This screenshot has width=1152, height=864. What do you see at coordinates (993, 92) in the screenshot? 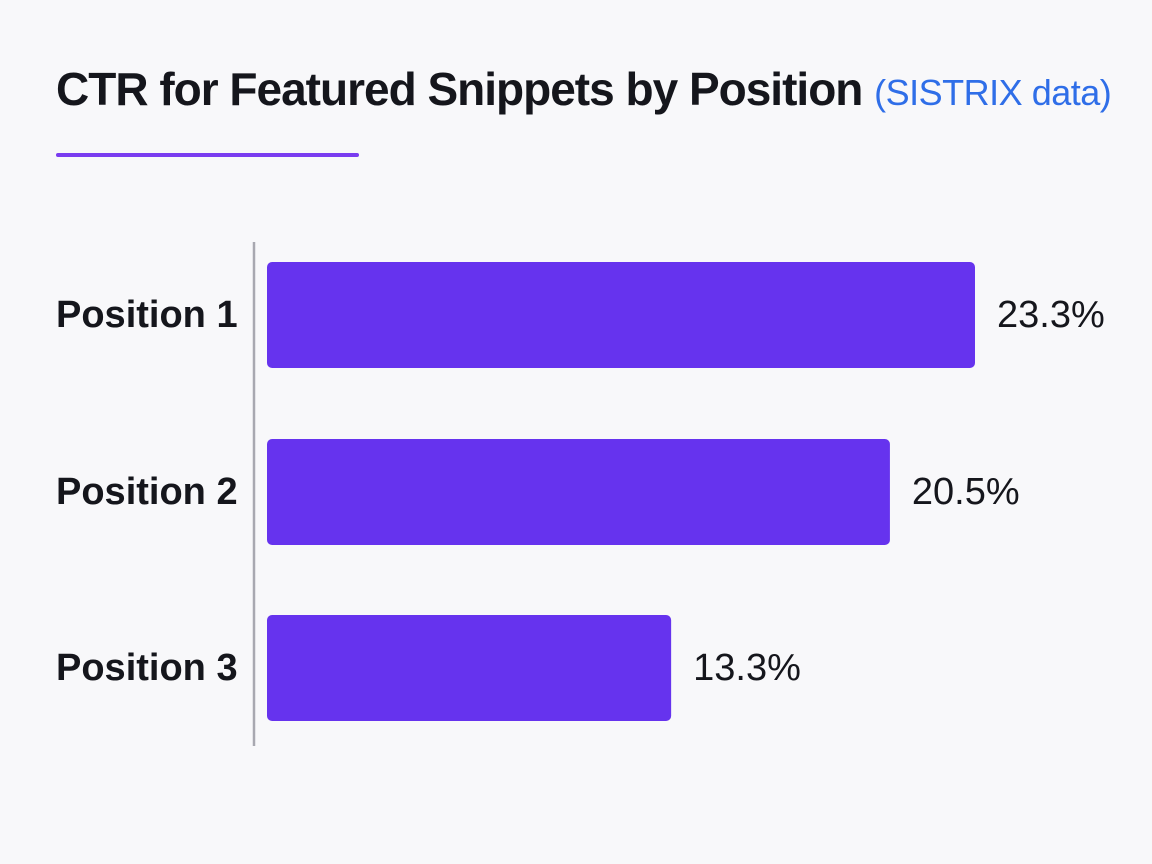
I see `chart-title-source: (SISTRIX data)` at bounding box center [993, 92].